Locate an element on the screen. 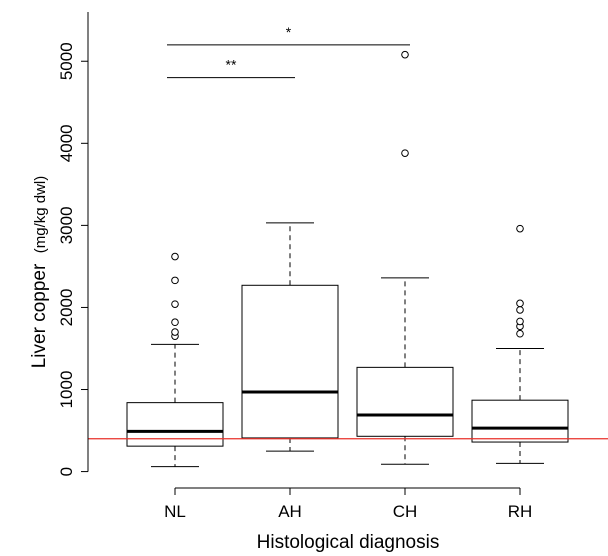 The width and height of the screenshot is (608, 556). significance-label: ** is located at coordinates (231, 65).